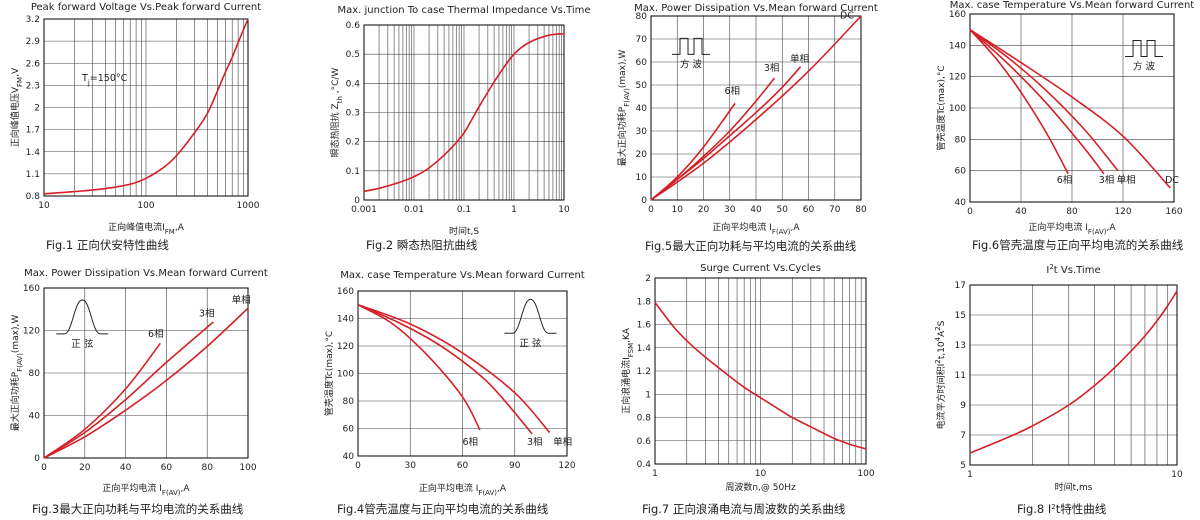  Describe the element at coordinates (772, 68) in the screenshot. I see `series-label: 3相` at that location.